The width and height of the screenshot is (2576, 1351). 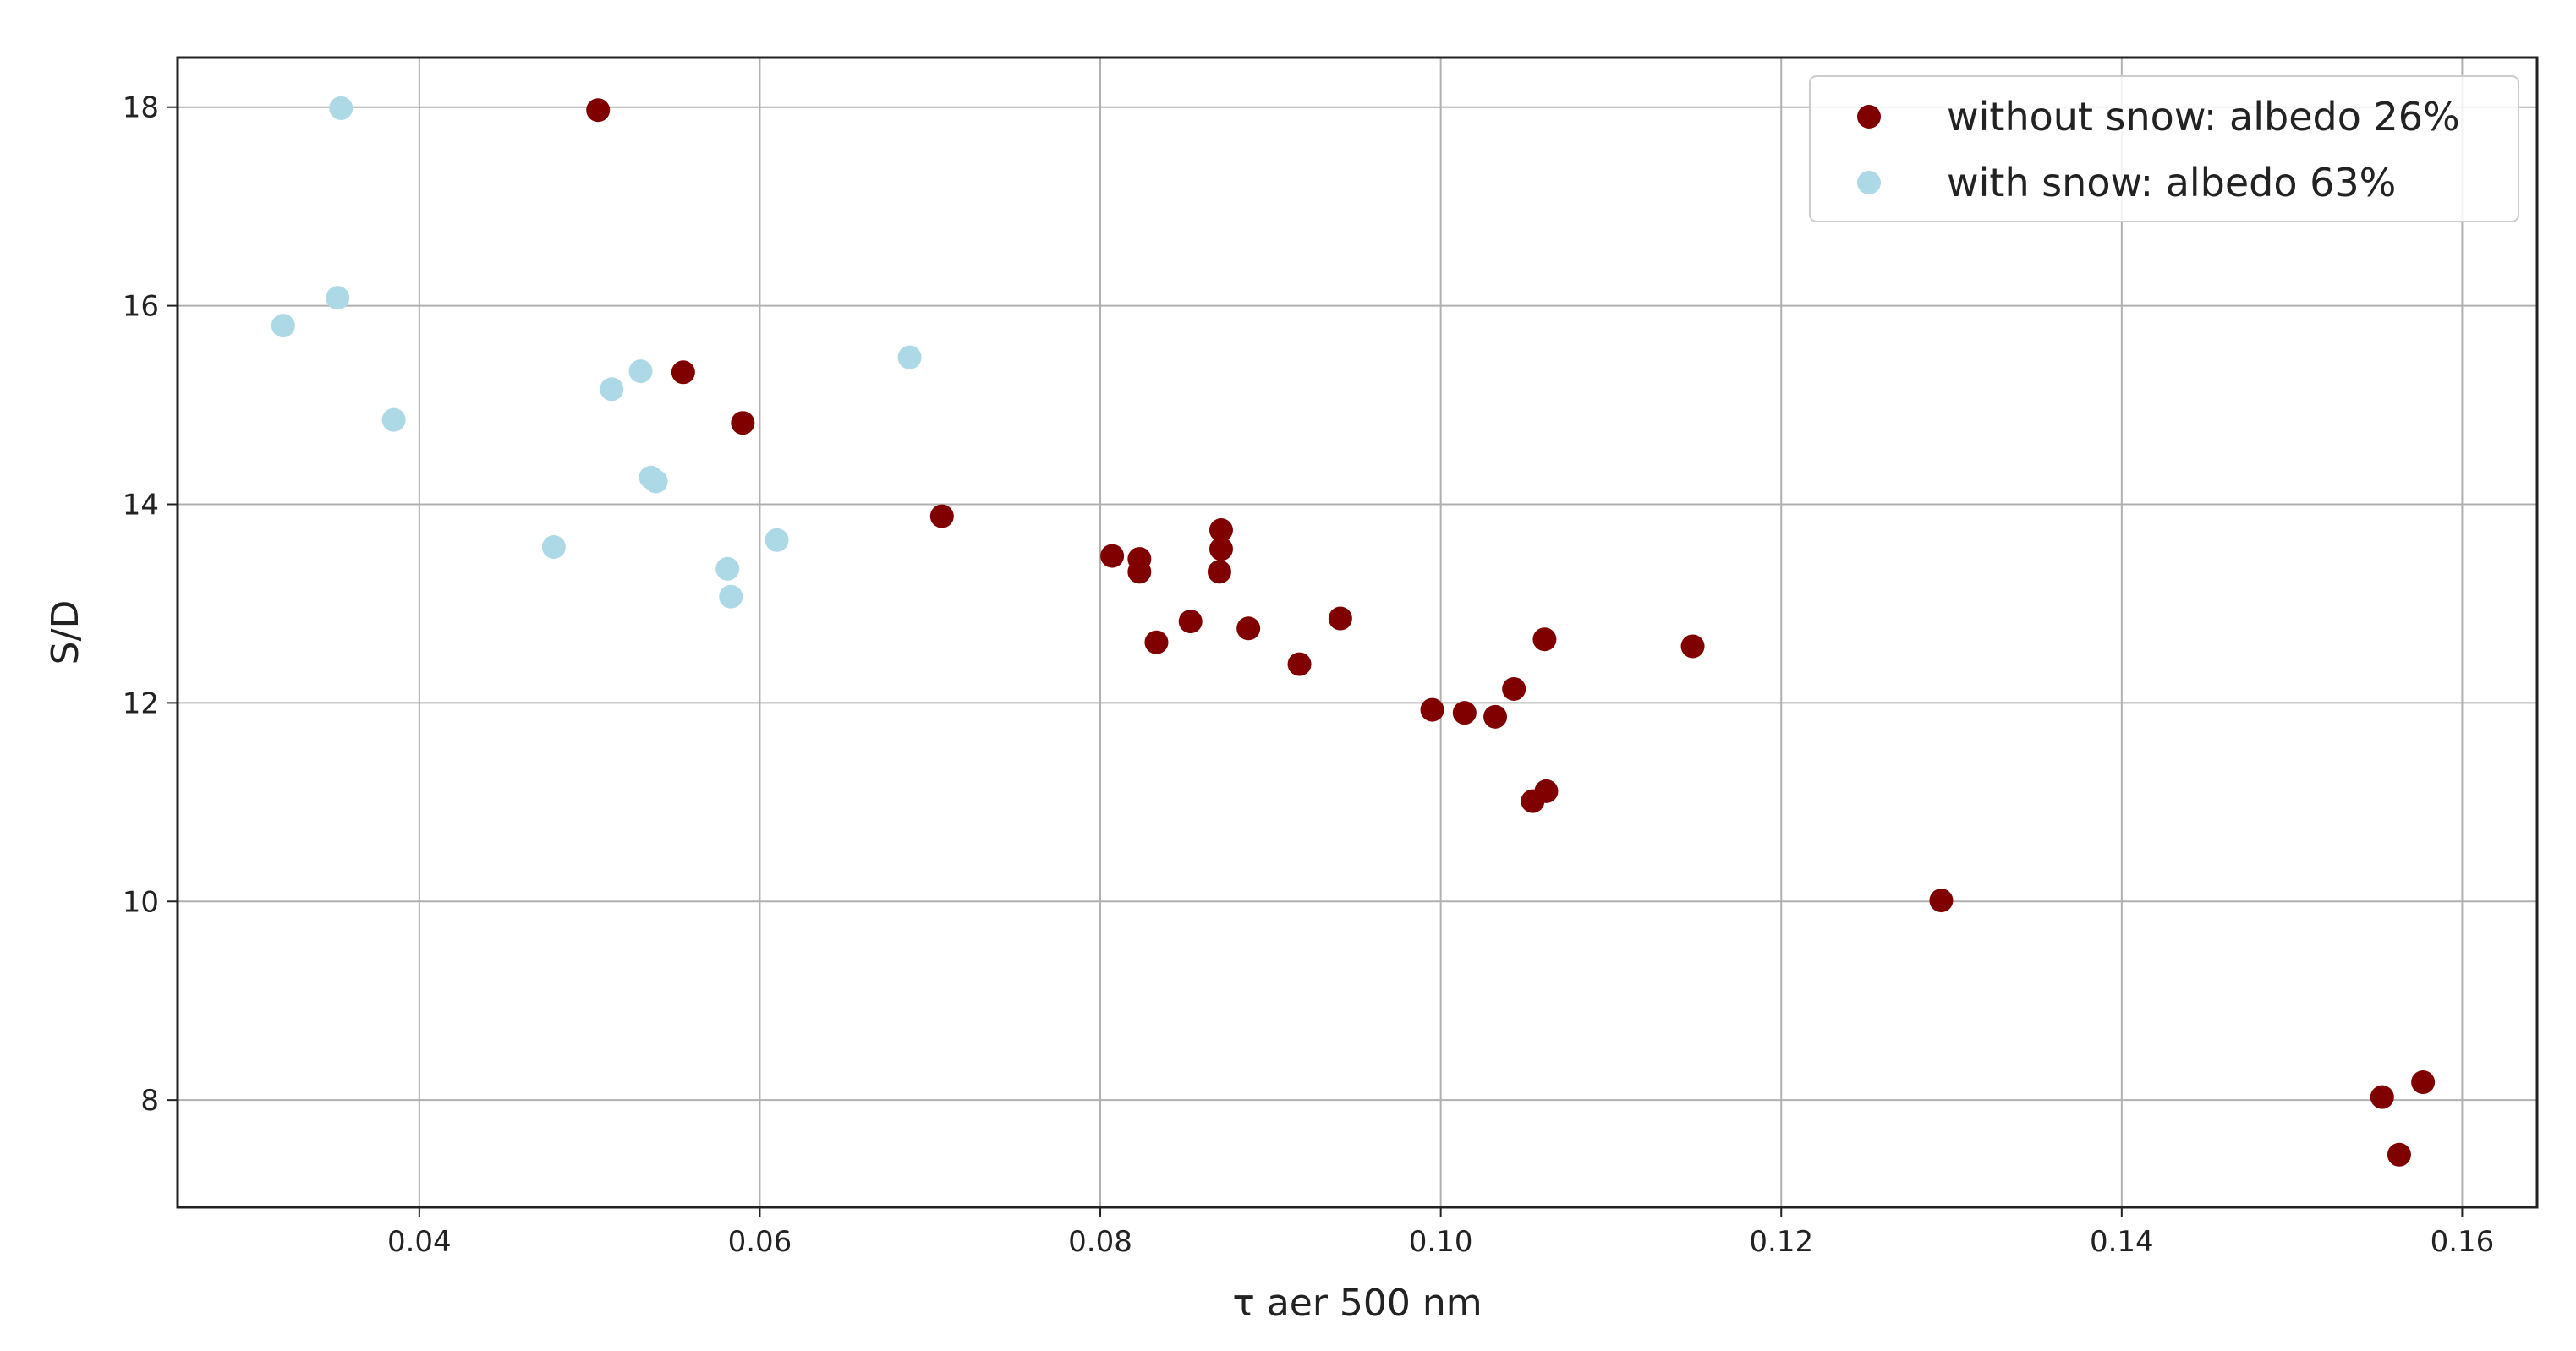 I want to click on legend-label-with-snow: with snow: albedo 63%, so click(x=2171, y=182).